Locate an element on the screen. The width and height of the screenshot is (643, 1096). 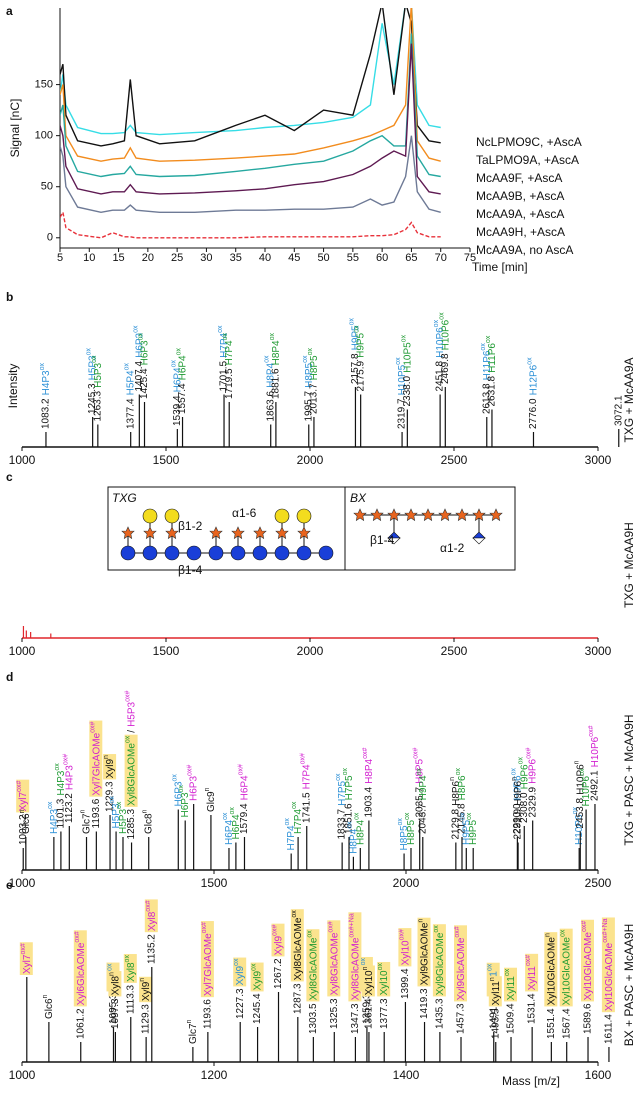
composition-label: H8P4ox# is located at coordinates (368, 765).